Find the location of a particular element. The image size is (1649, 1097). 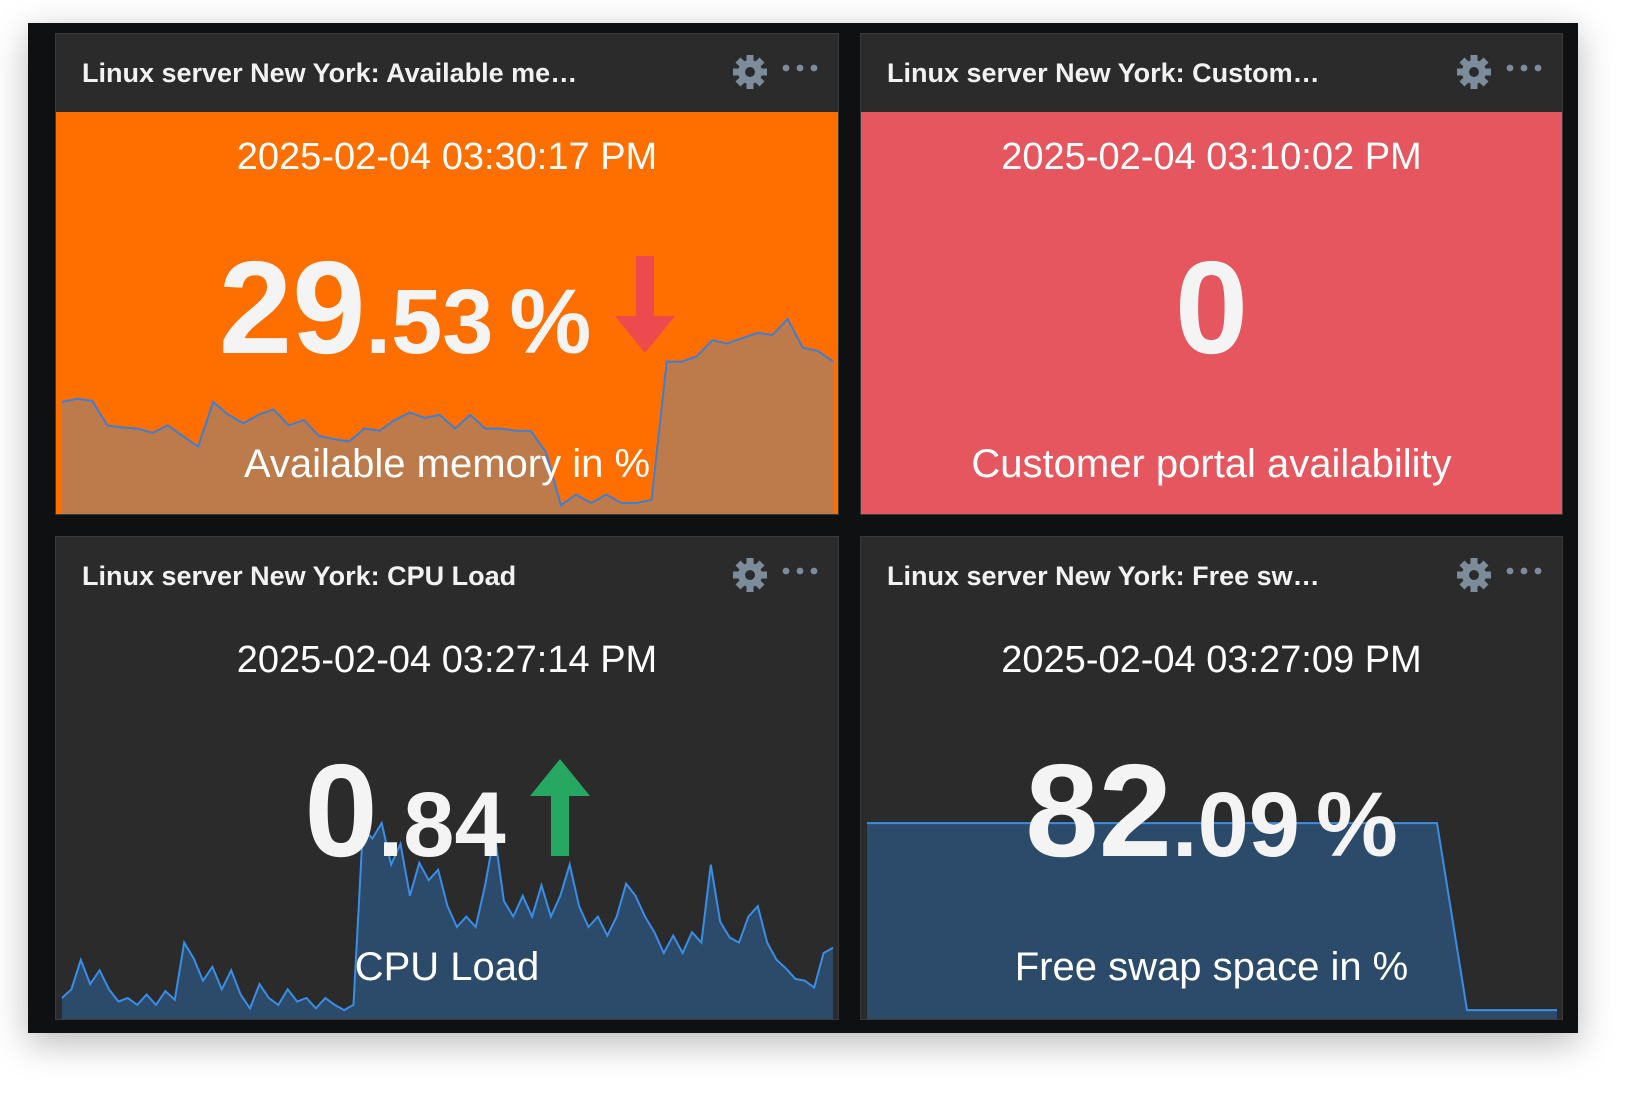

value-decimal: .53 is located at coordinates (429, 322).